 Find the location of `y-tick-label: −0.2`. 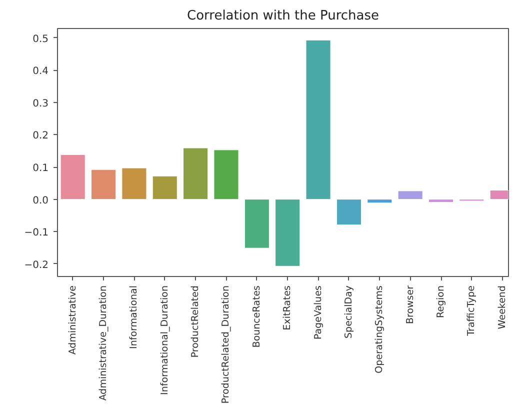

y-tick-label: −0.2 is located at coordinates (36, 265).